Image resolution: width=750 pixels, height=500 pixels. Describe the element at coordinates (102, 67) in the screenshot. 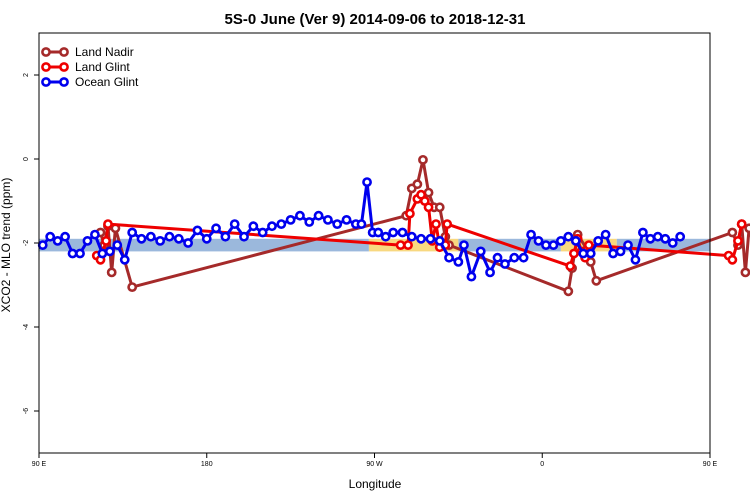

I see `legend-label: Land Glint` at that location.